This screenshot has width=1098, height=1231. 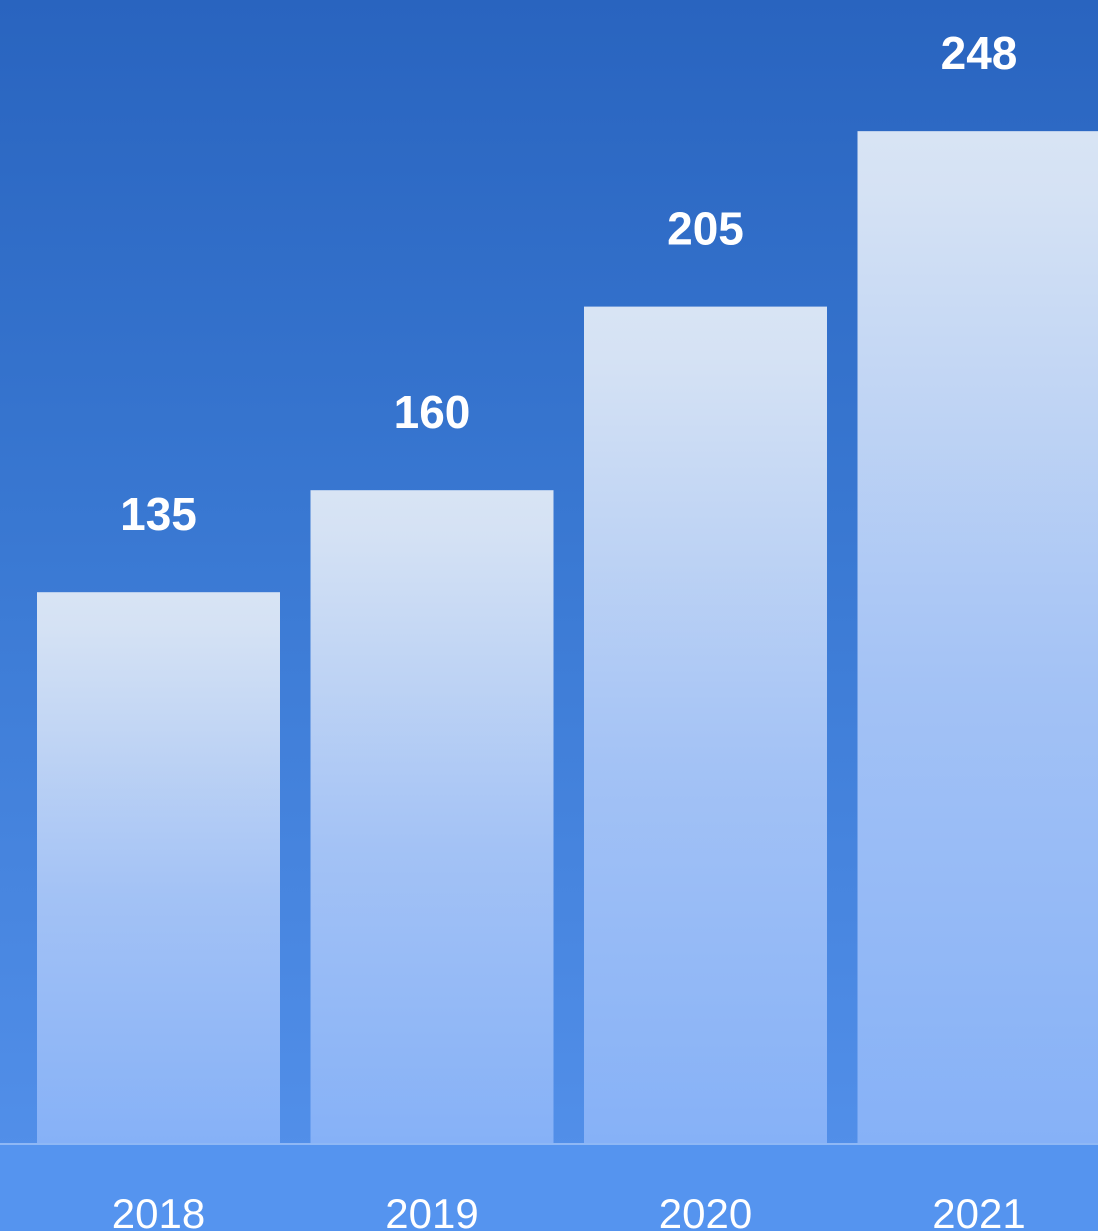 I want to click on x-tick-labels-group: 2018 2019 2020 2021, so click(x=569, y=1210).